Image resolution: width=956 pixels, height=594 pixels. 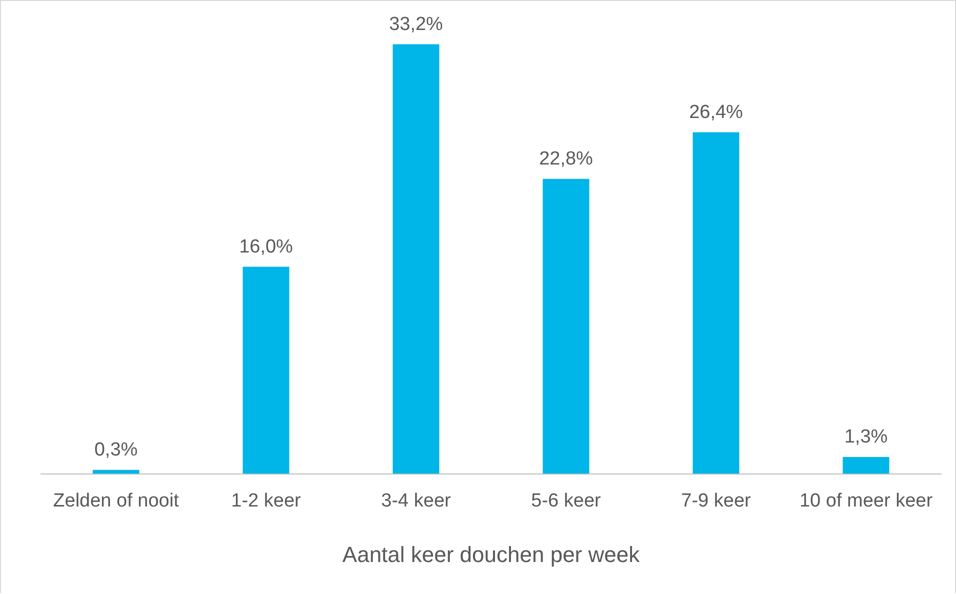 I want to click on data-label: 1,3%, so click(x=866, y=437).